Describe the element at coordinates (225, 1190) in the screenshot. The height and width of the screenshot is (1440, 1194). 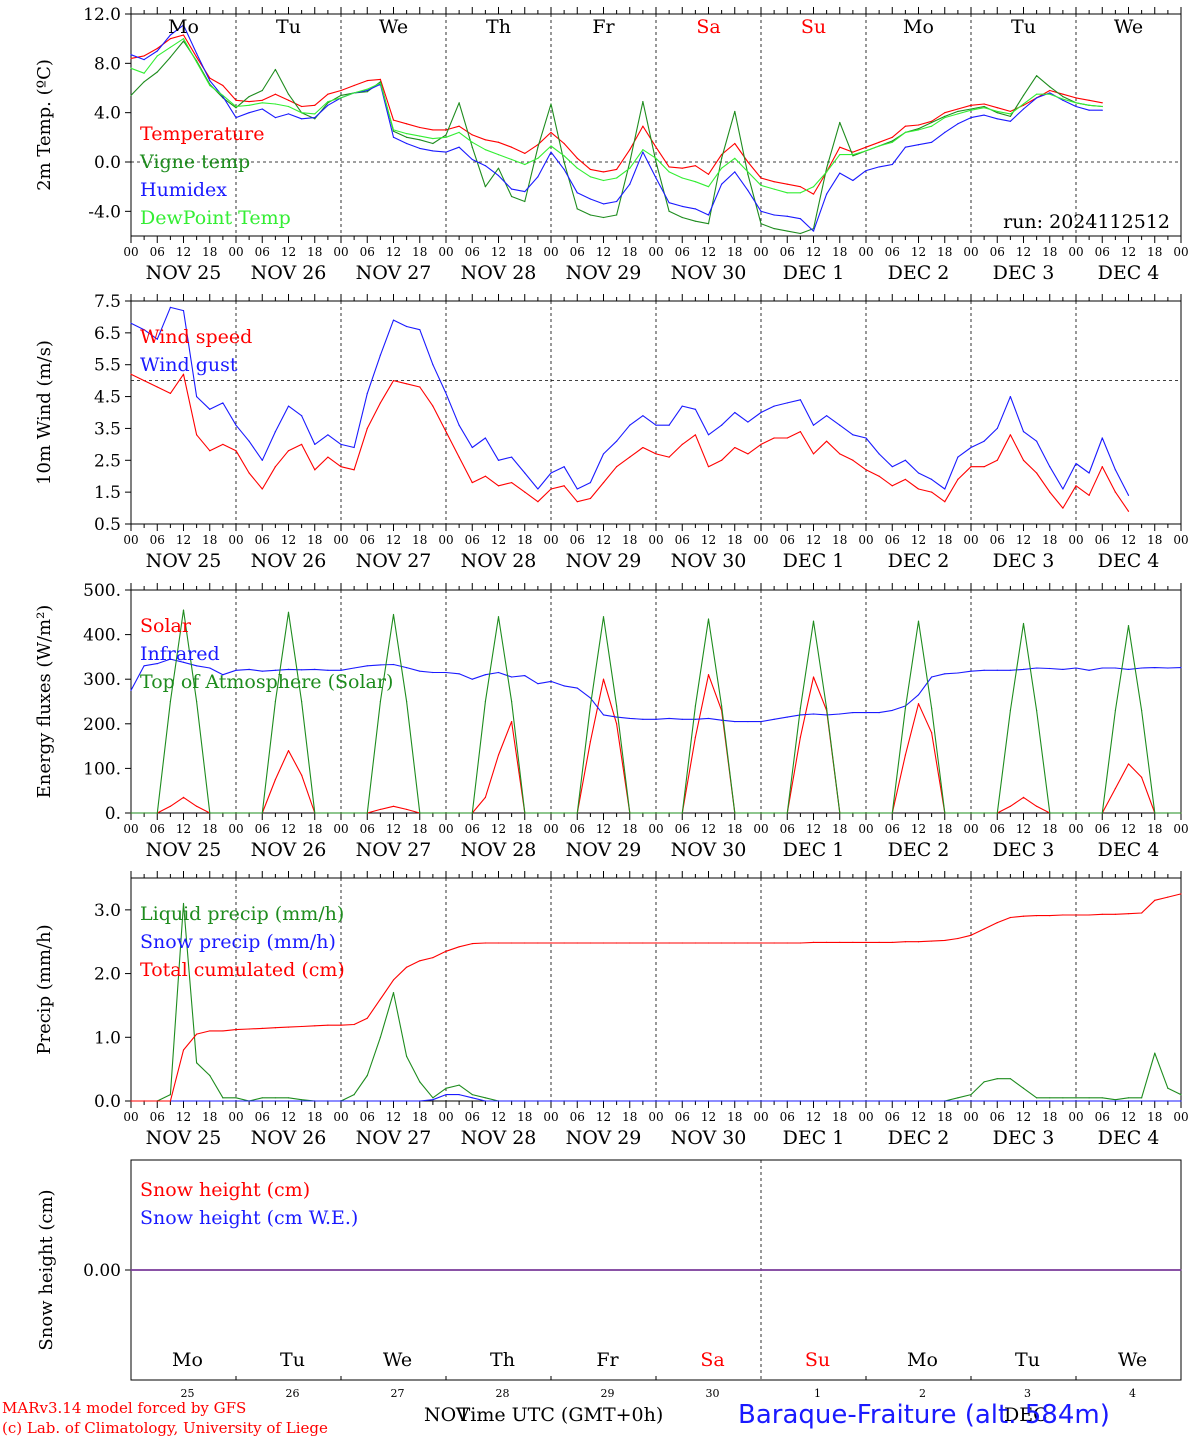
I see `legend-entry: Snow height (cm)` at that location.